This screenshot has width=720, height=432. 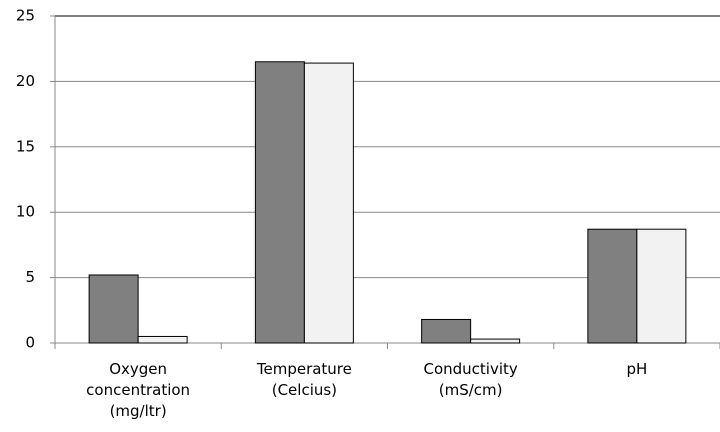 I want to click on x-tick-label: Conductivity (mS/cm), so click(x=470, y=379).